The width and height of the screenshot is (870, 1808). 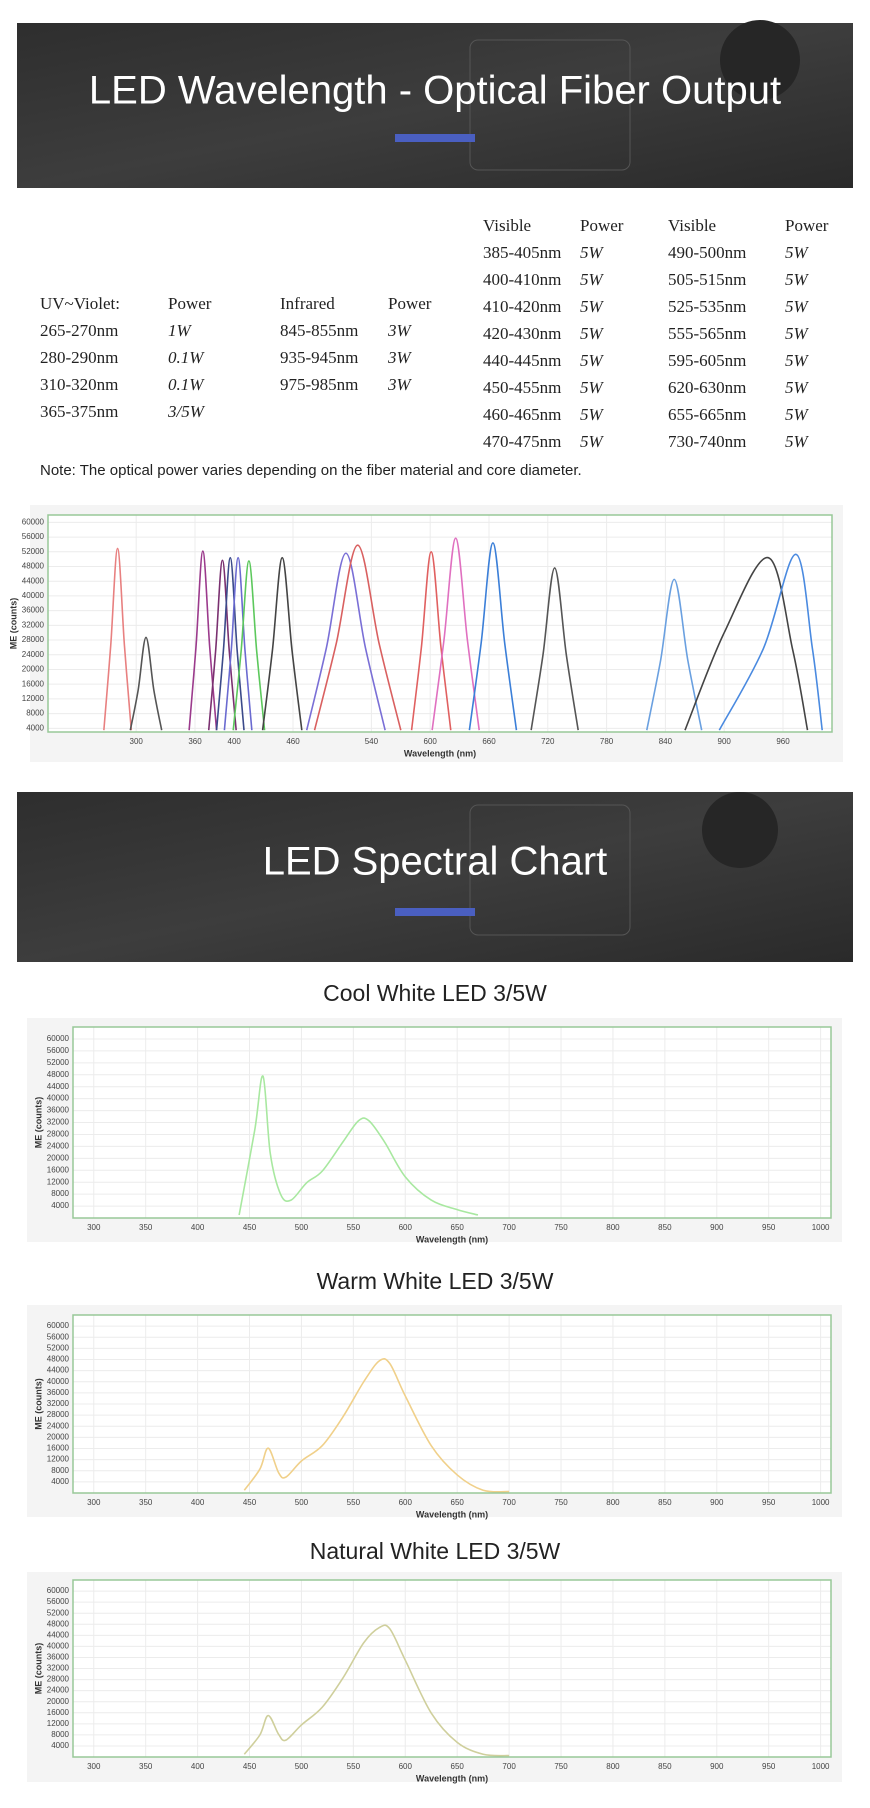 I want to click on y-tick-label: 8000, so click(x=60, y=1193).